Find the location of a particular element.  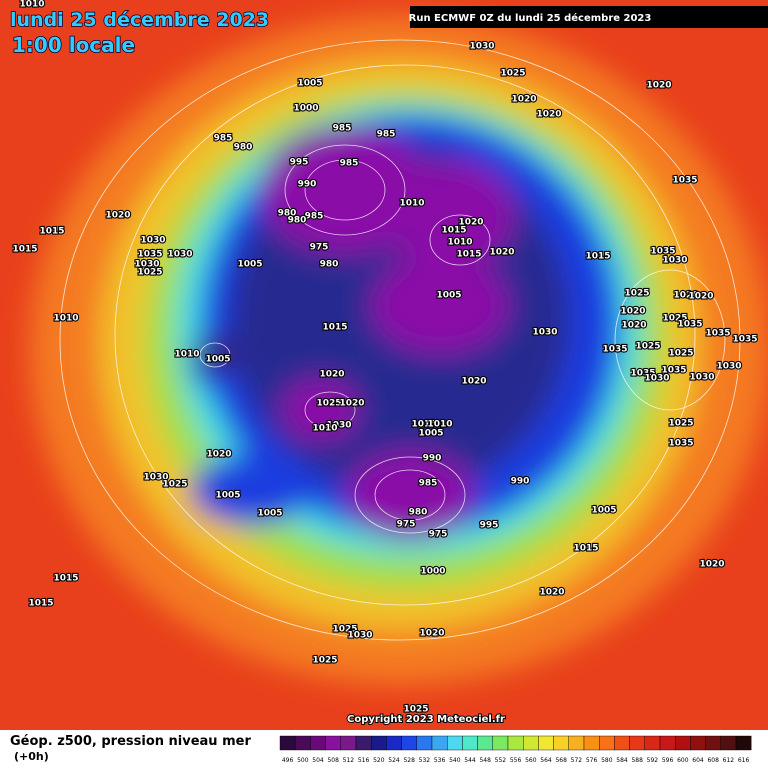

legend-label: 572 is located at coordinates (577, 760).